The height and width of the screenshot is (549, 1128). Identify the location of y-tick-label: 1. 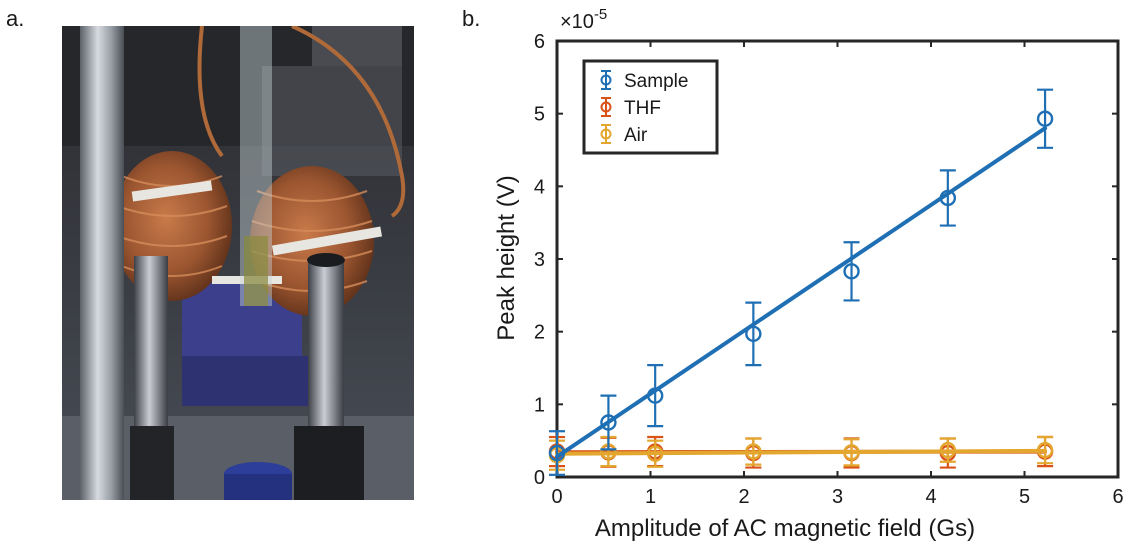
(539, 405).